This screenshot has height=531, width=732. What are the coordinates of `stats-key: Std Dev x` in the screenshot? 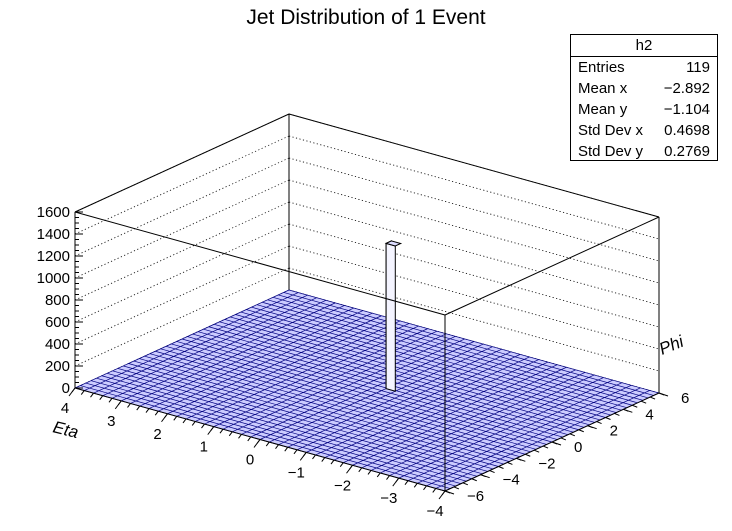 It's located at (611, 130).